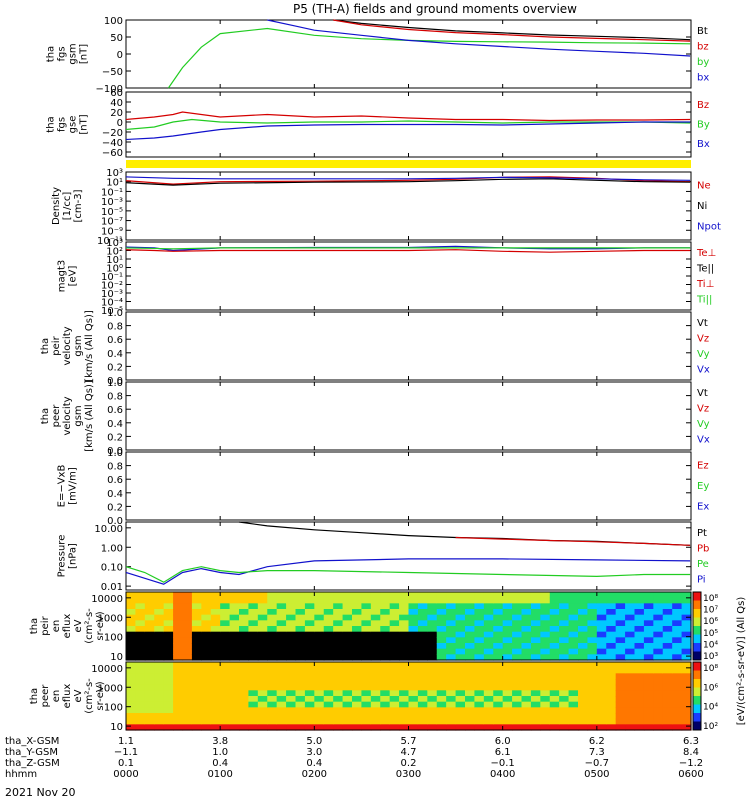 Image resolution: width=750 pixels, height=804 pixels. I want to click on y-tick-label: 0.6, so click(115, 480).